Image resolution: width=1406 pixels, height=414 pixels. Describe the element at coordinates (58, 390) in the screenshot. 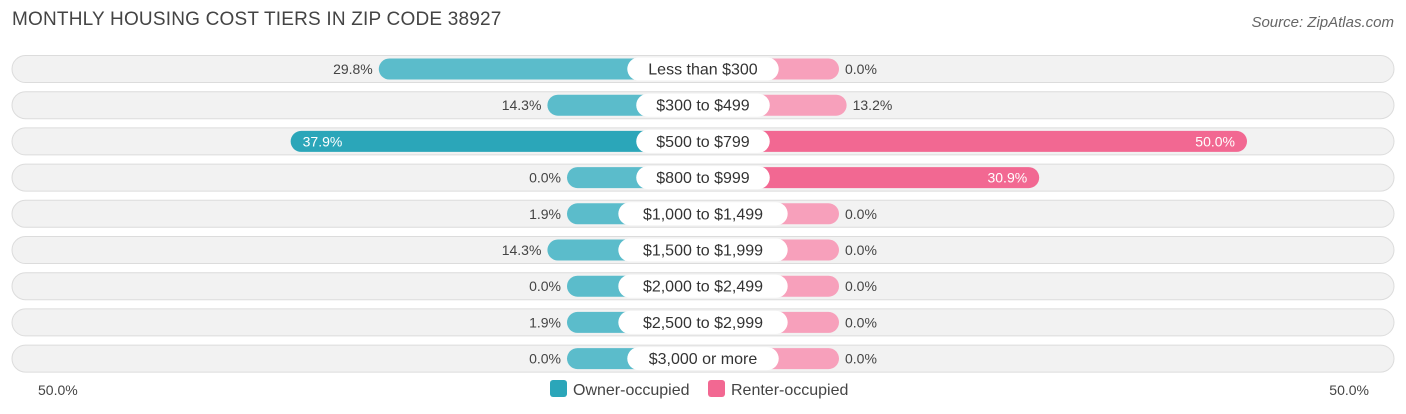

I see `axis-left-label: 50.0%` at that location.